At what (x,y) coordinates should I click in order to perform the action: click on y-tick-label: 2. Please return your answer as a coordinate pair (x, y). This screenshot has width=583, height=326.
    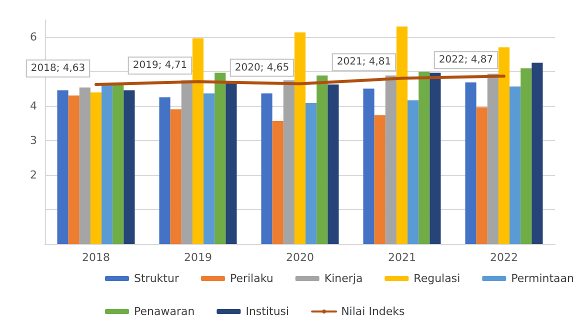
    Looking at the image, I should click on (33, 175).